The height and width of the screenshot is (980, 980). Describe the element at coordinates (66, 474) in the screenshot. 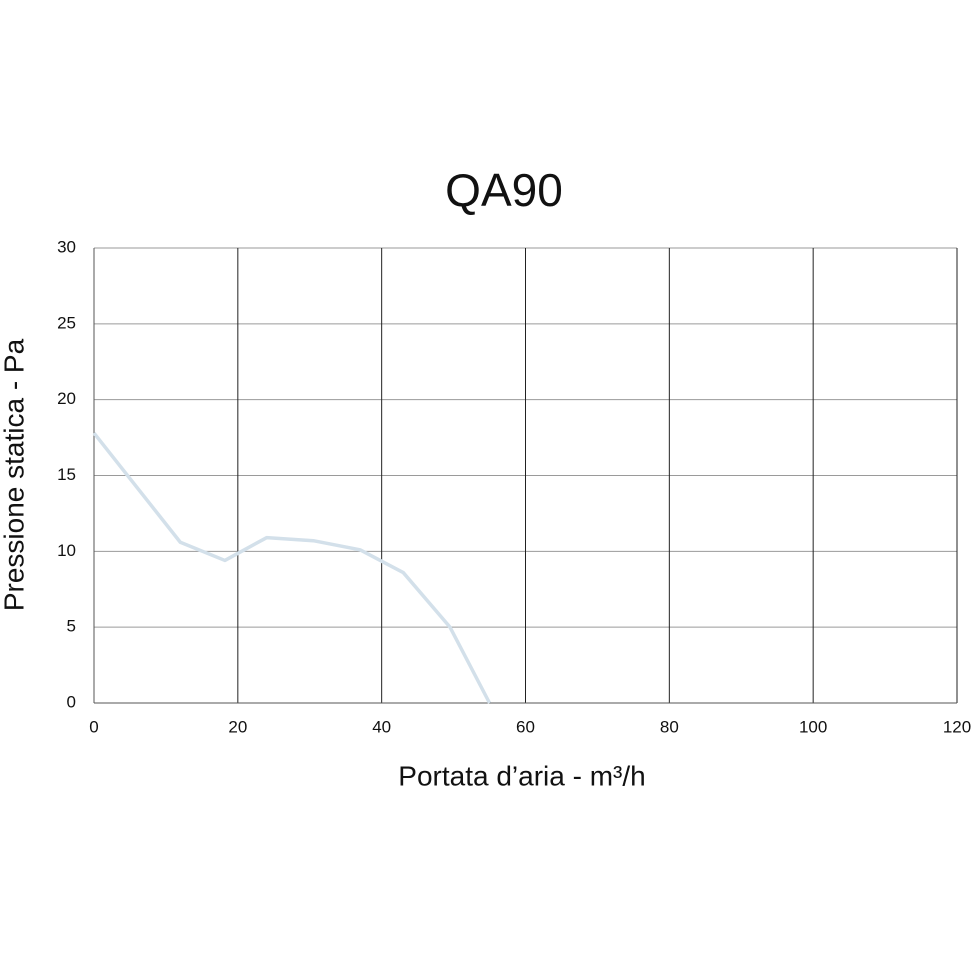

I see `y-tick-label: 15` at that location.